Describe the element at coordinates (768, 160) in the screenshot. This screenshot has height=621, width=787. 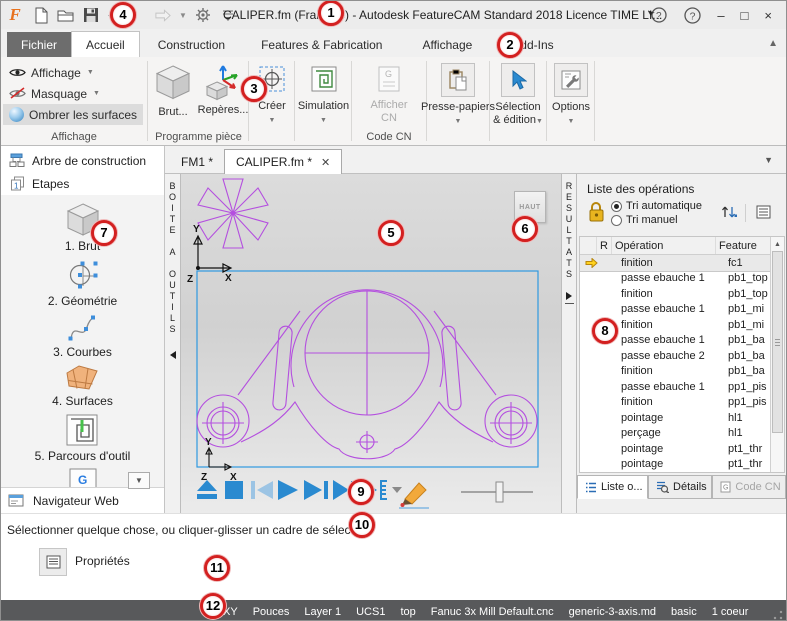
I see `tab-list-dropdown-icon: ▼` at that location.